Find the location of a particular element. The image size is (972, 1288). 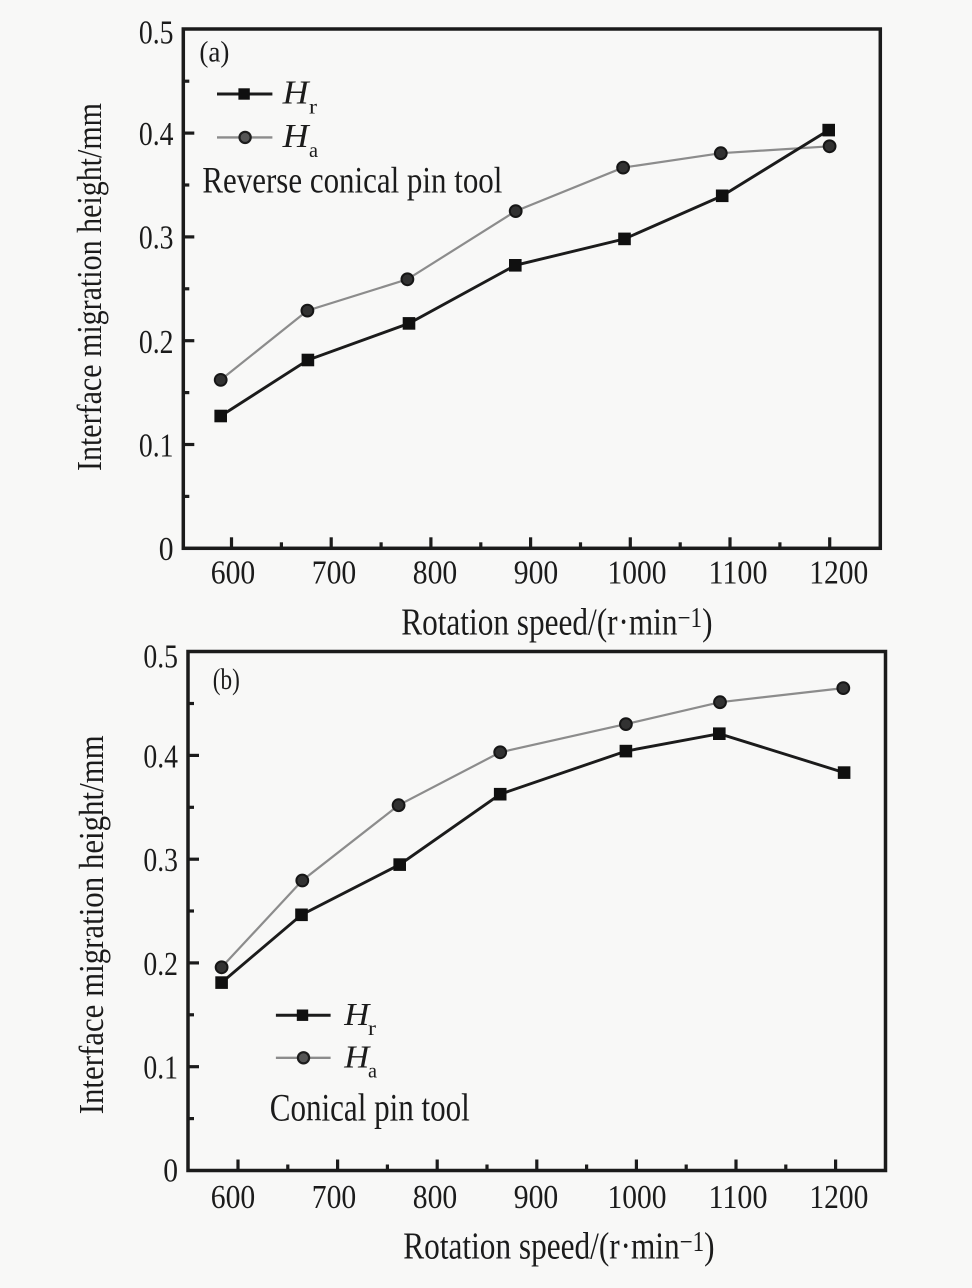

svg-text: (a) is located at coordinates (214, 52).